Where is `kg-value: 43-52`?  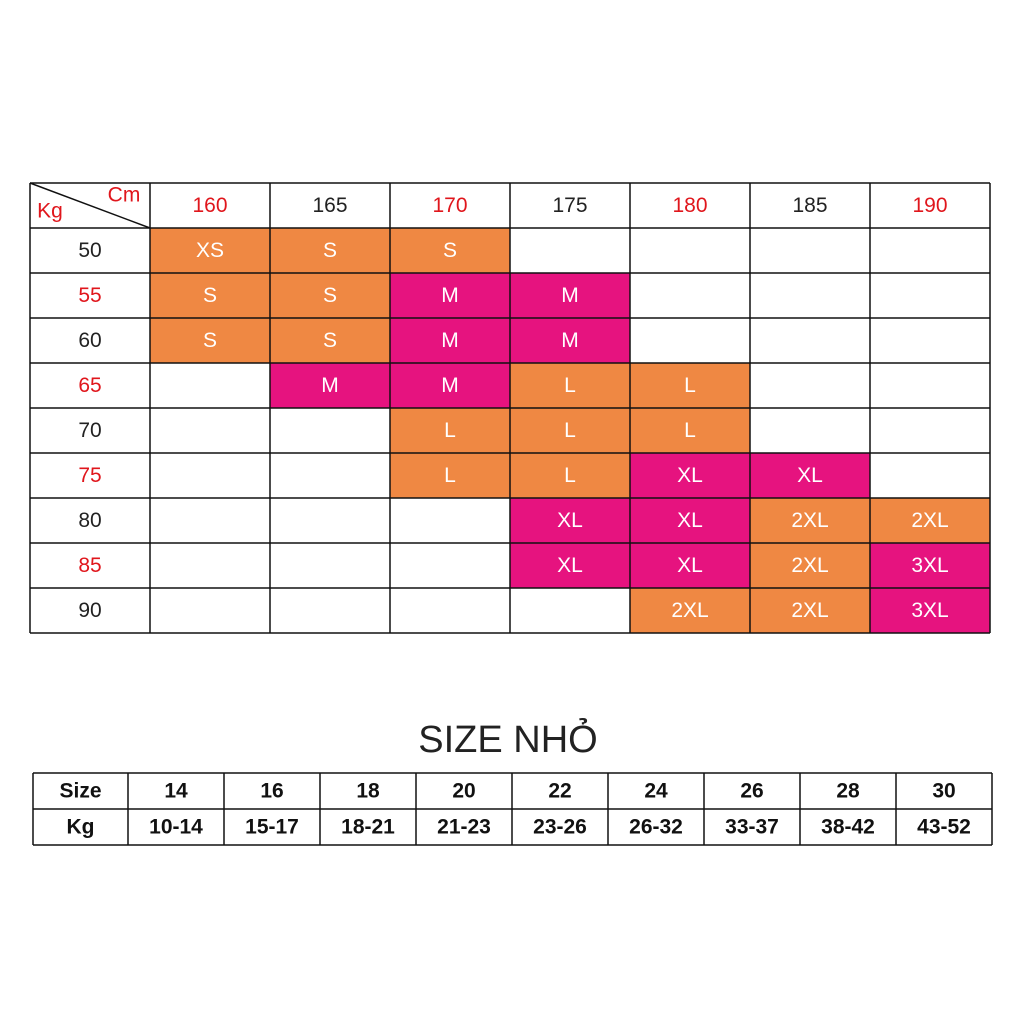 kg-value: 43-52 is located at coordinates (944, 827).